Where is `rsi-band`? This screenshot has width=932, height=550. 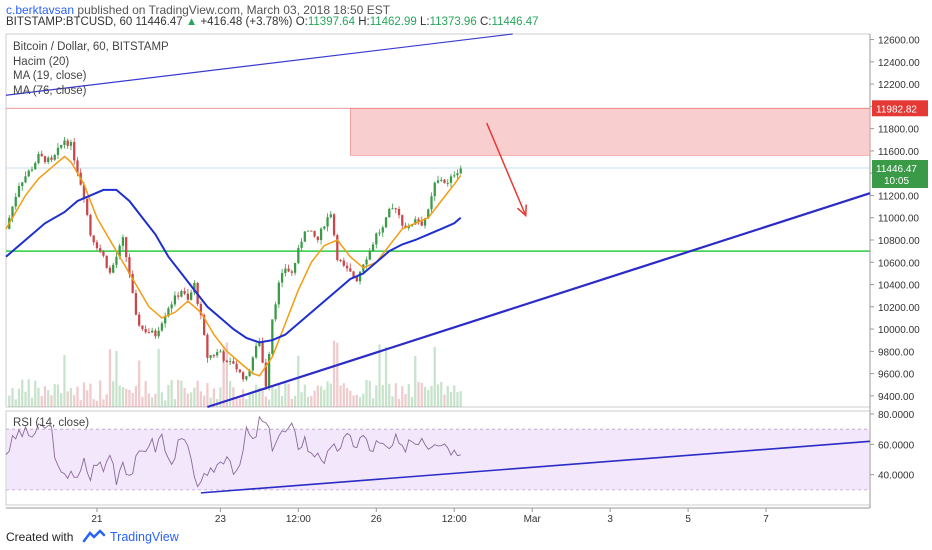
rsi-band is located at coordinates (438, 459).